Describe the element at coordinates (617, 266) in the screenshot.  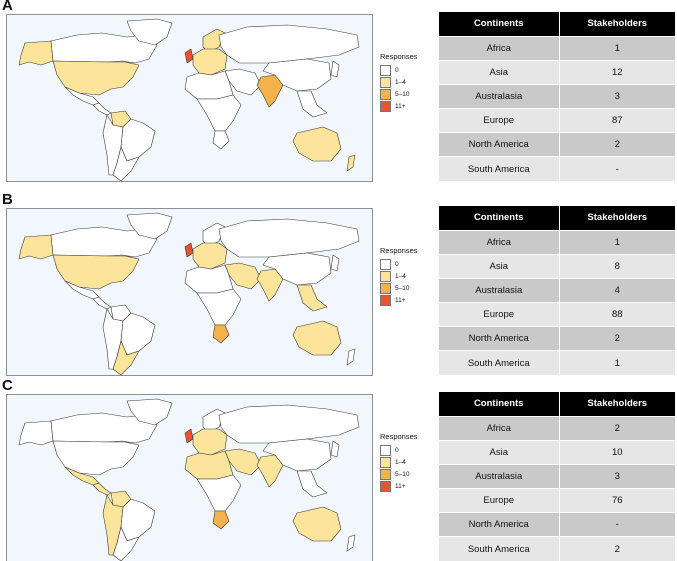
I see `stakeholders-cell: 8` at that location.